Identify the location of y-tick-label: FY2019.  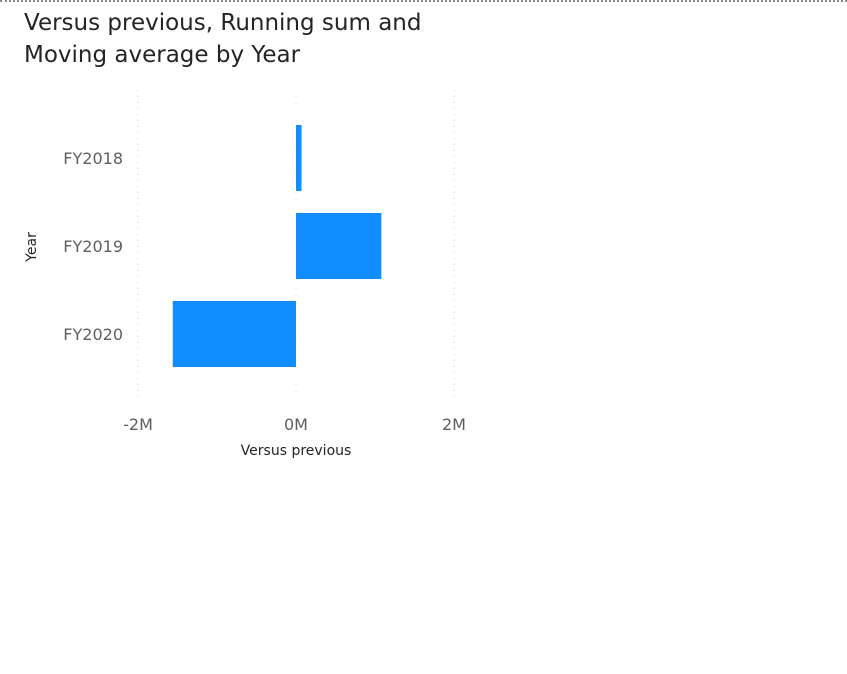
(93, 246).